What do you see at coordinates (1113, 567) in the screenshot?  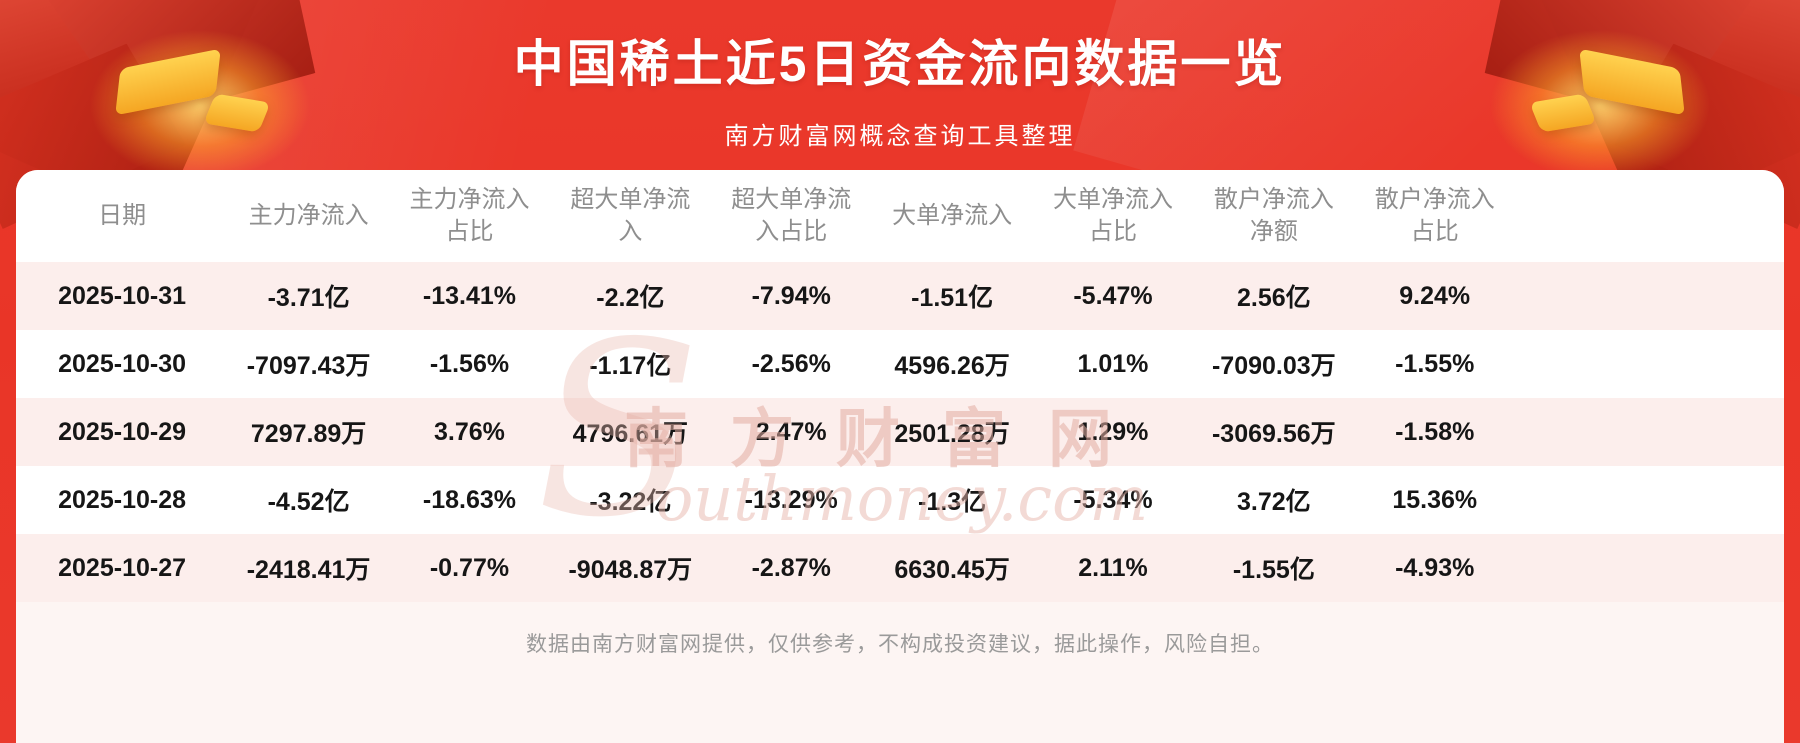 I see `value-cell: 2.11%` at bounding box center [1113, 567].